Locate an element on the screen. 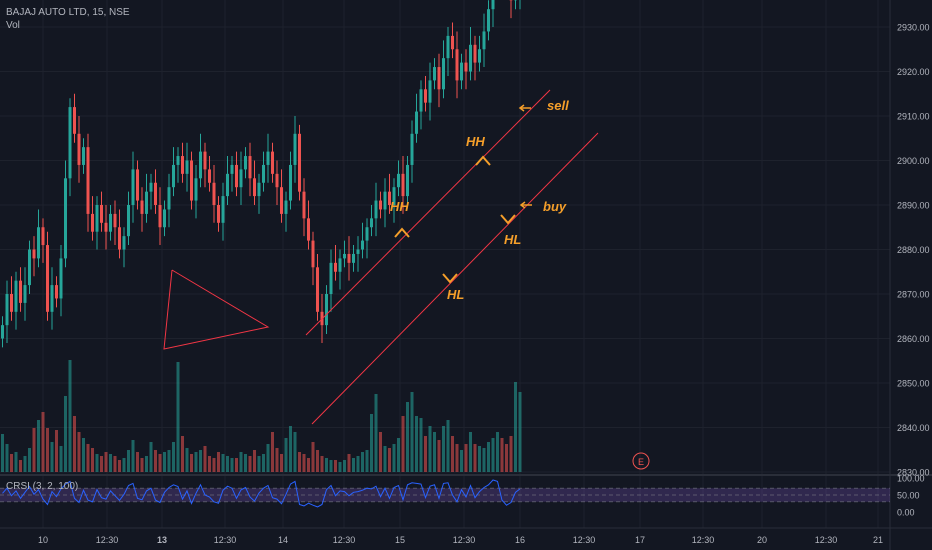 The image size is (932, 550). earnings-marker-label: E is located at coordinates (641, 462).